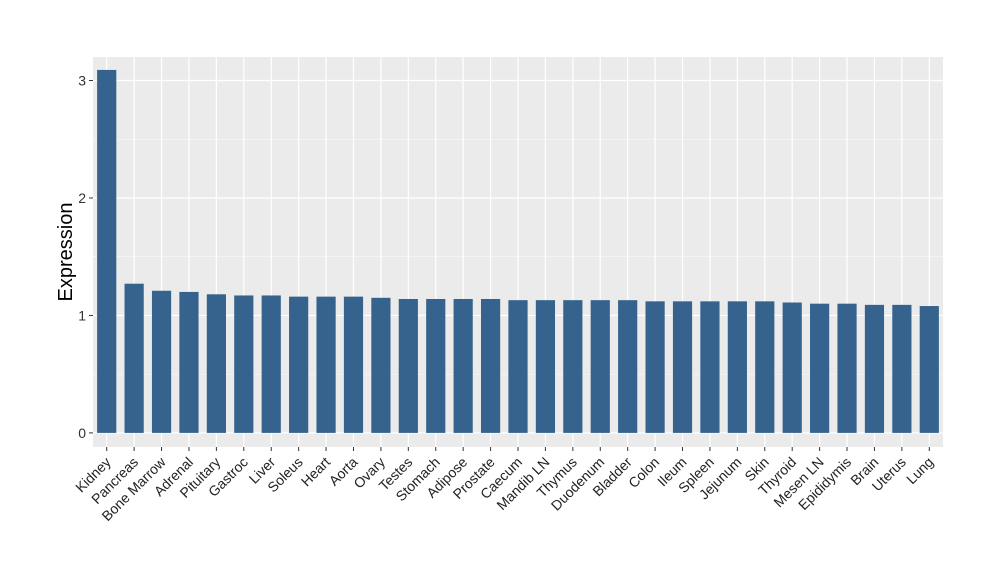 This screenshot has width=1000, height=580. Describe the element at coordinates (919, 470) in the screenshot. I see `x-tick-label: Lung` at that location.